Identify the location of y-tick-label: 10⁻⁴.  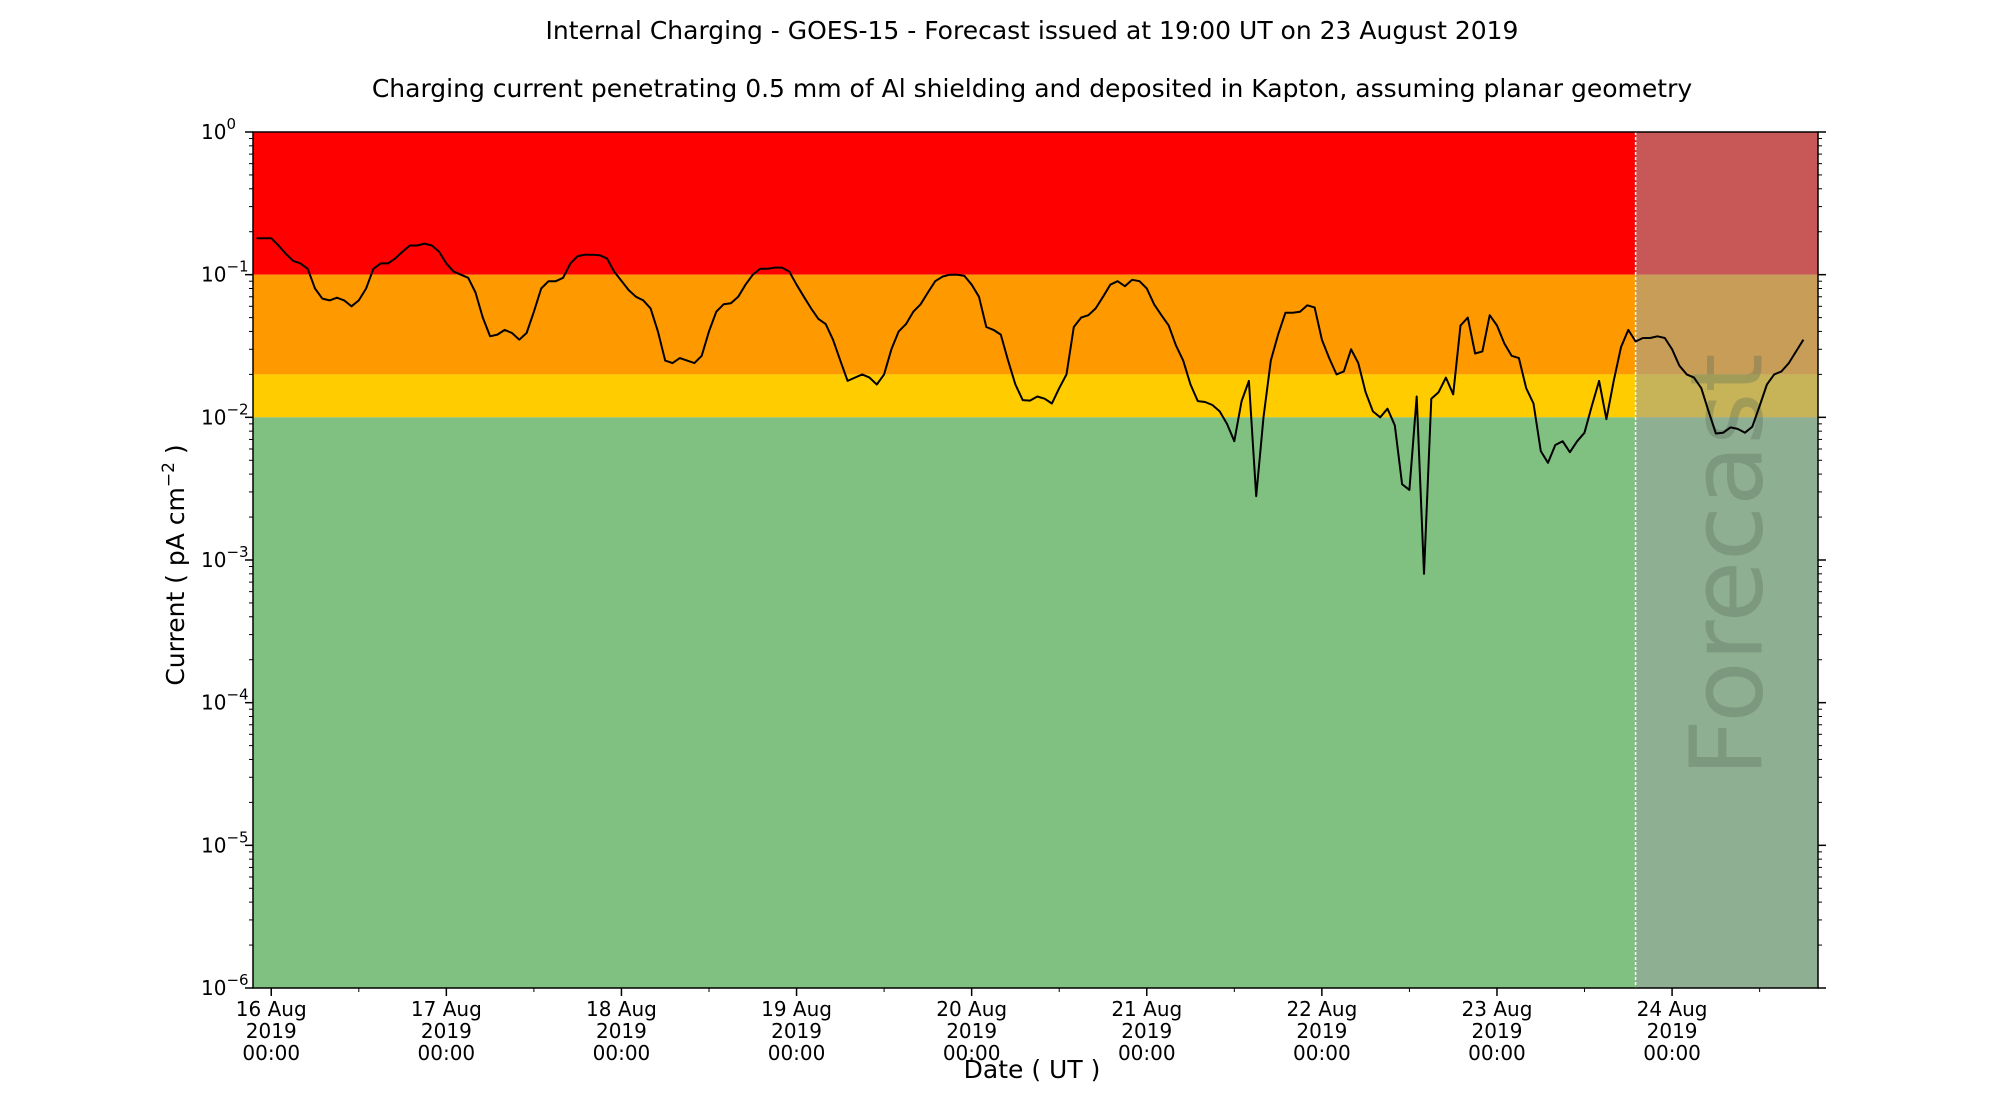
(225, 700).